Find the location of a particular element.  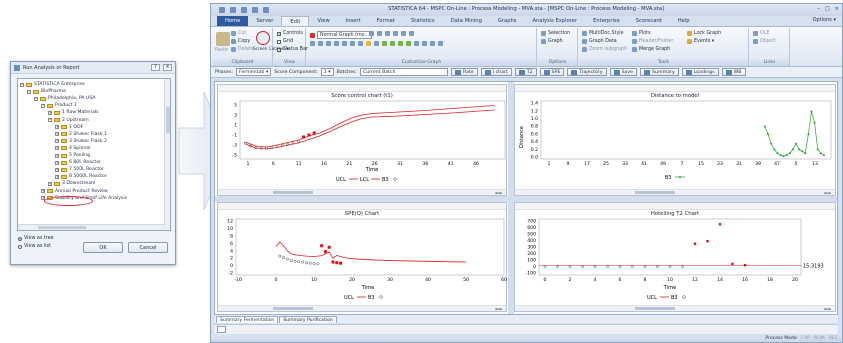

tree-node: +2 Shaker Flask 1 is located at coordinates (81, 134).